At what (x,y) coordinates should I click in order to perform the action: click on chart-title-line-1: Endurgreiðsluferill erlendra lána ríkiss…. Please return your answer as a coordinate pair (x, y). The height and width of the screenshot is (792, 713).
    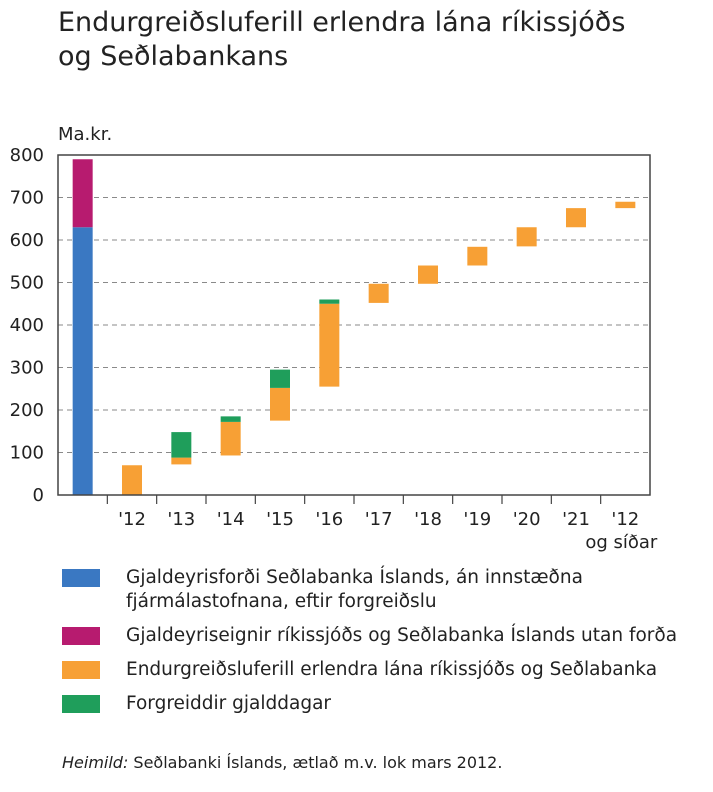
    Looking at the image, I should click on (342, 22).